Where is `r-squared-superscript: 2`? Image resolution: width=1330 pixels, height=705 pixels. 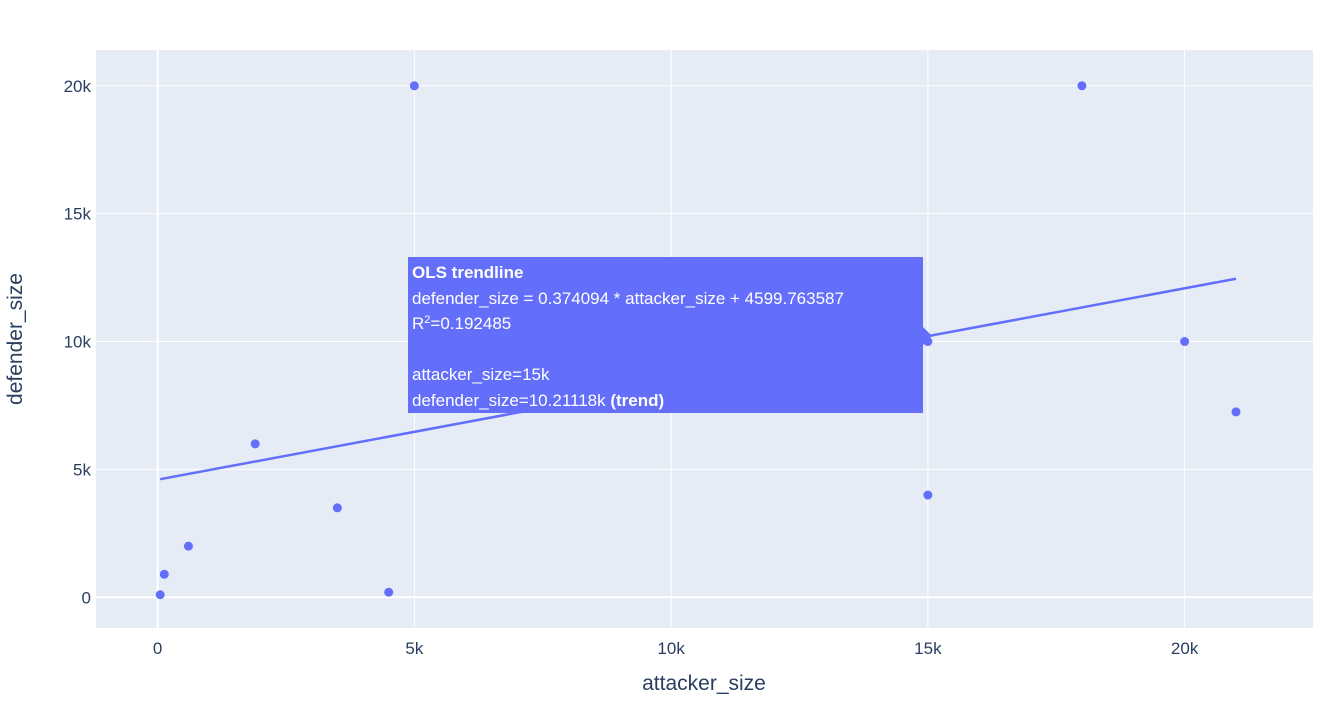 r-squared-superscript: 2 is located at coordinates (427, 320).